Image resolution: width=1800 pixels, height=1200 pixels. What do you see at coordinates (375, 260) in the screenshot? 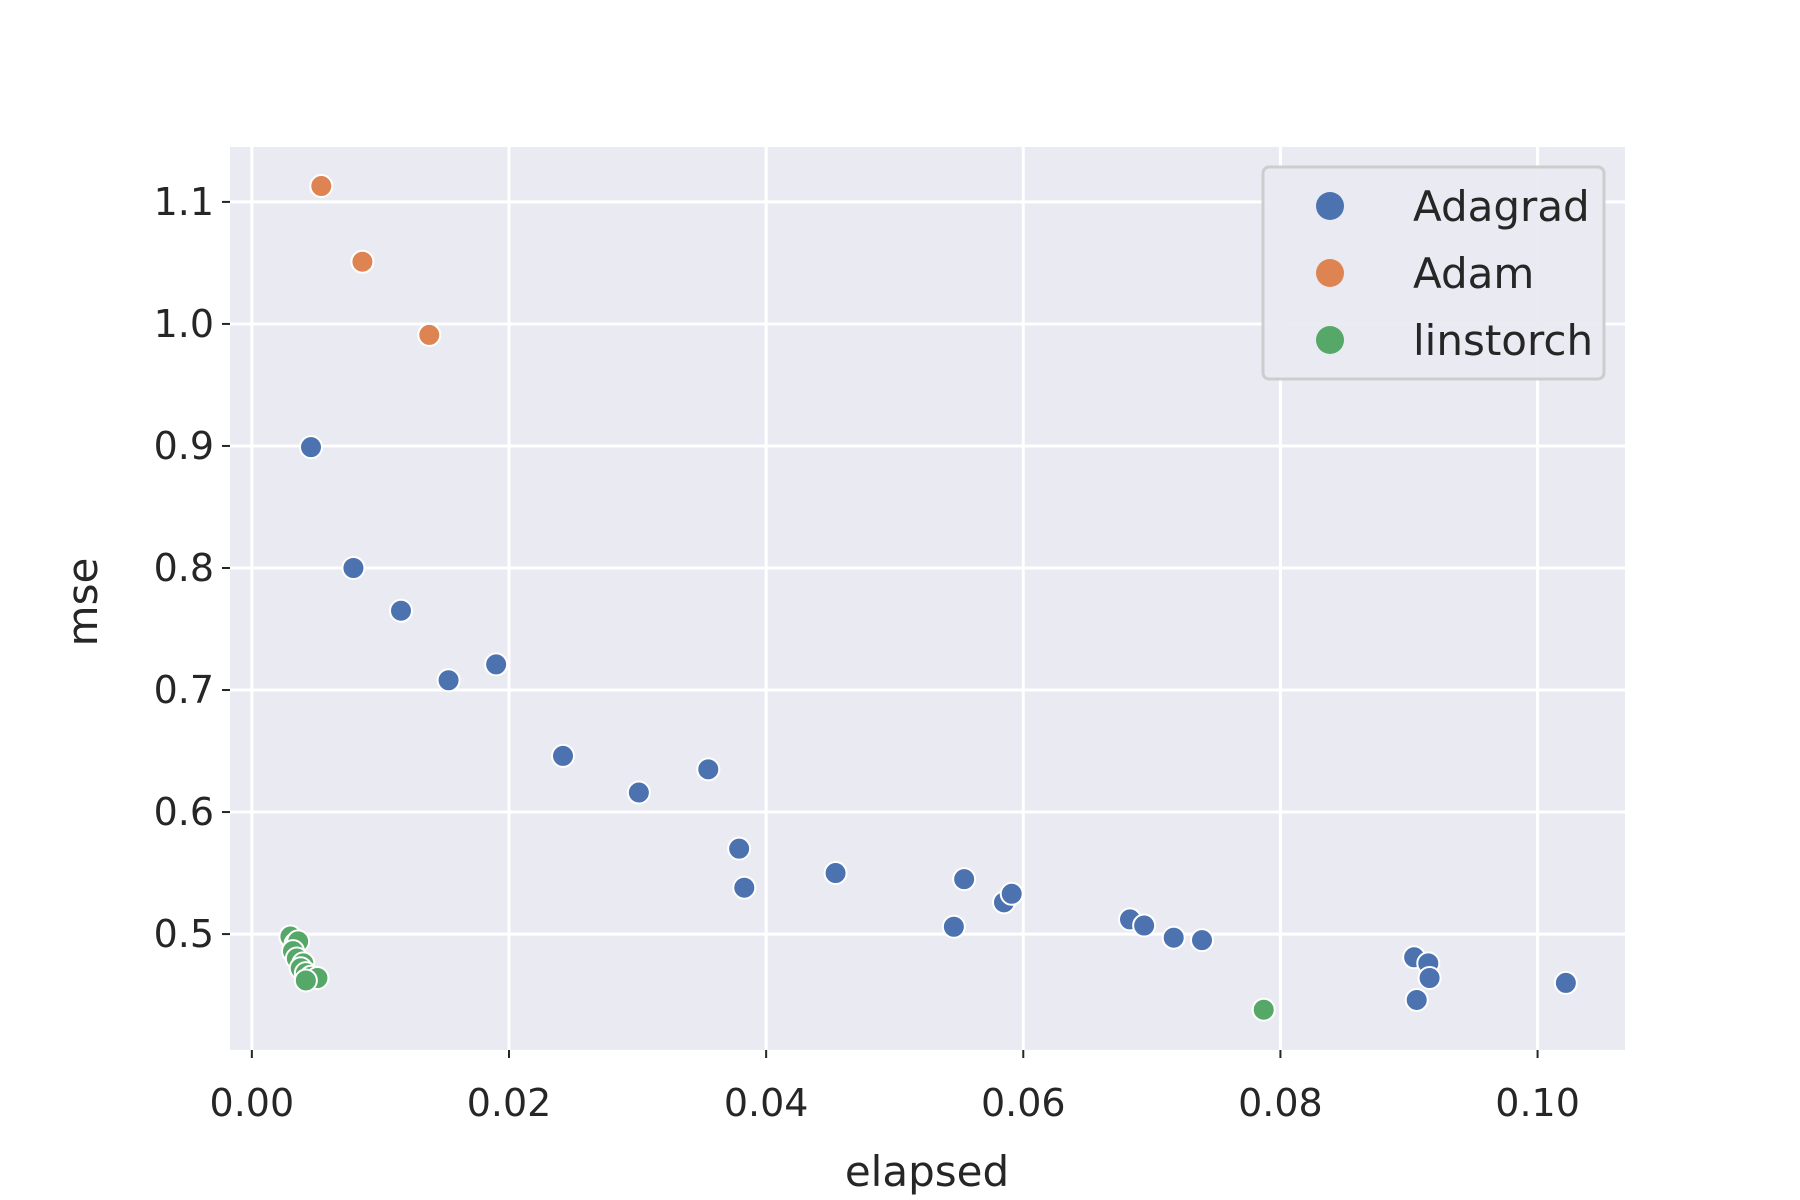
I see `series-adam` at bounding box center [375, 260].